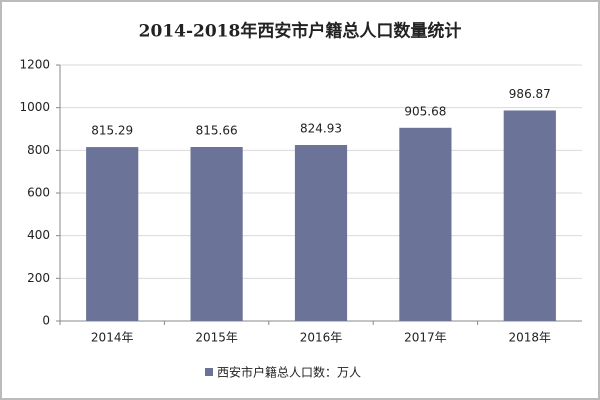  I want to click on y-tick-label: 800, so click(38, 150).